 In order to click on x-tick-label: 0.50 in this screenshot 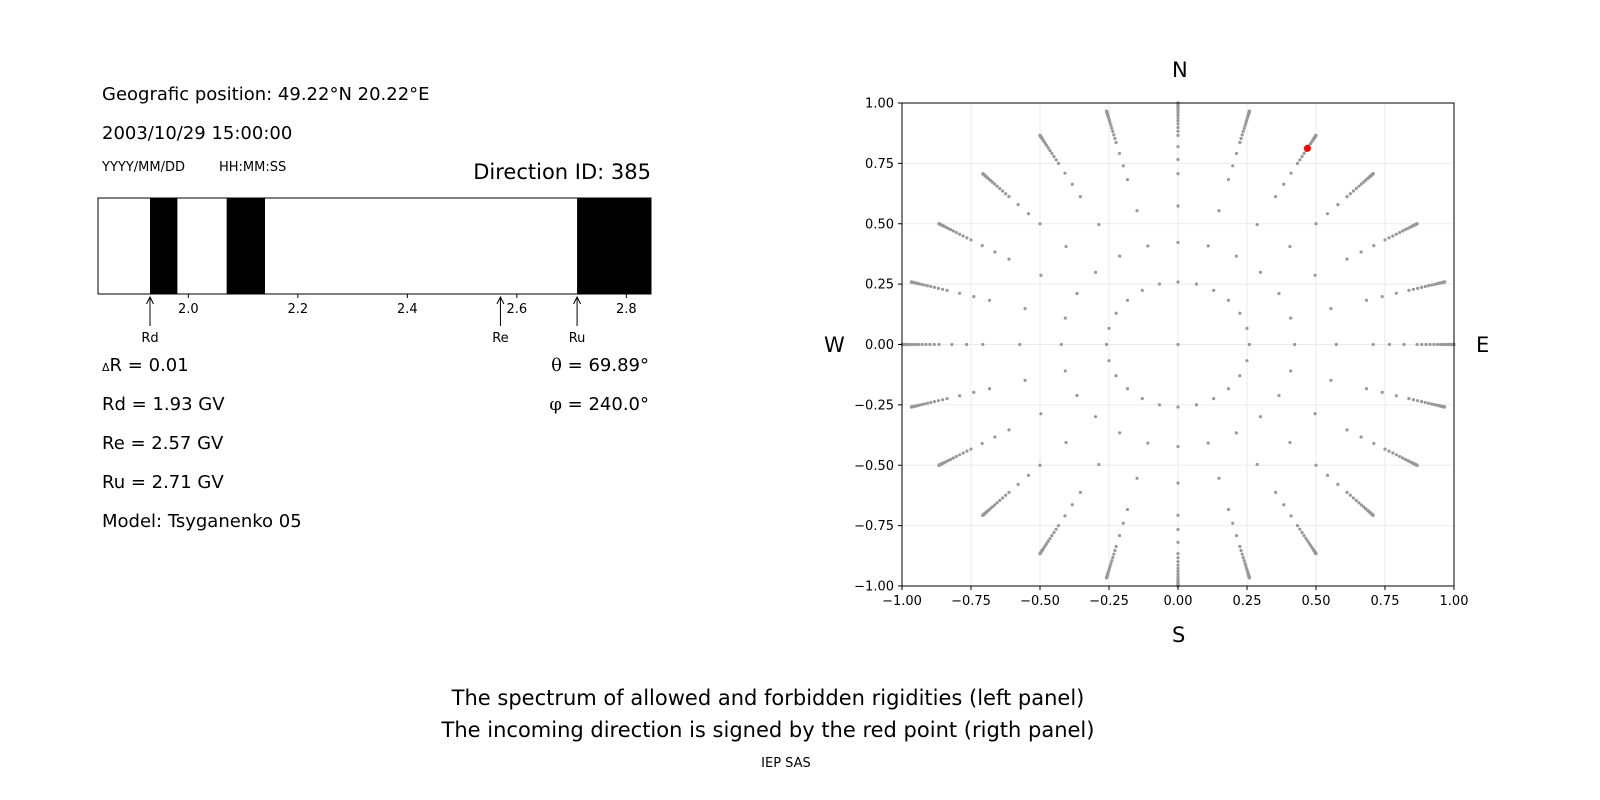, I will do `click(1316, 601)`.